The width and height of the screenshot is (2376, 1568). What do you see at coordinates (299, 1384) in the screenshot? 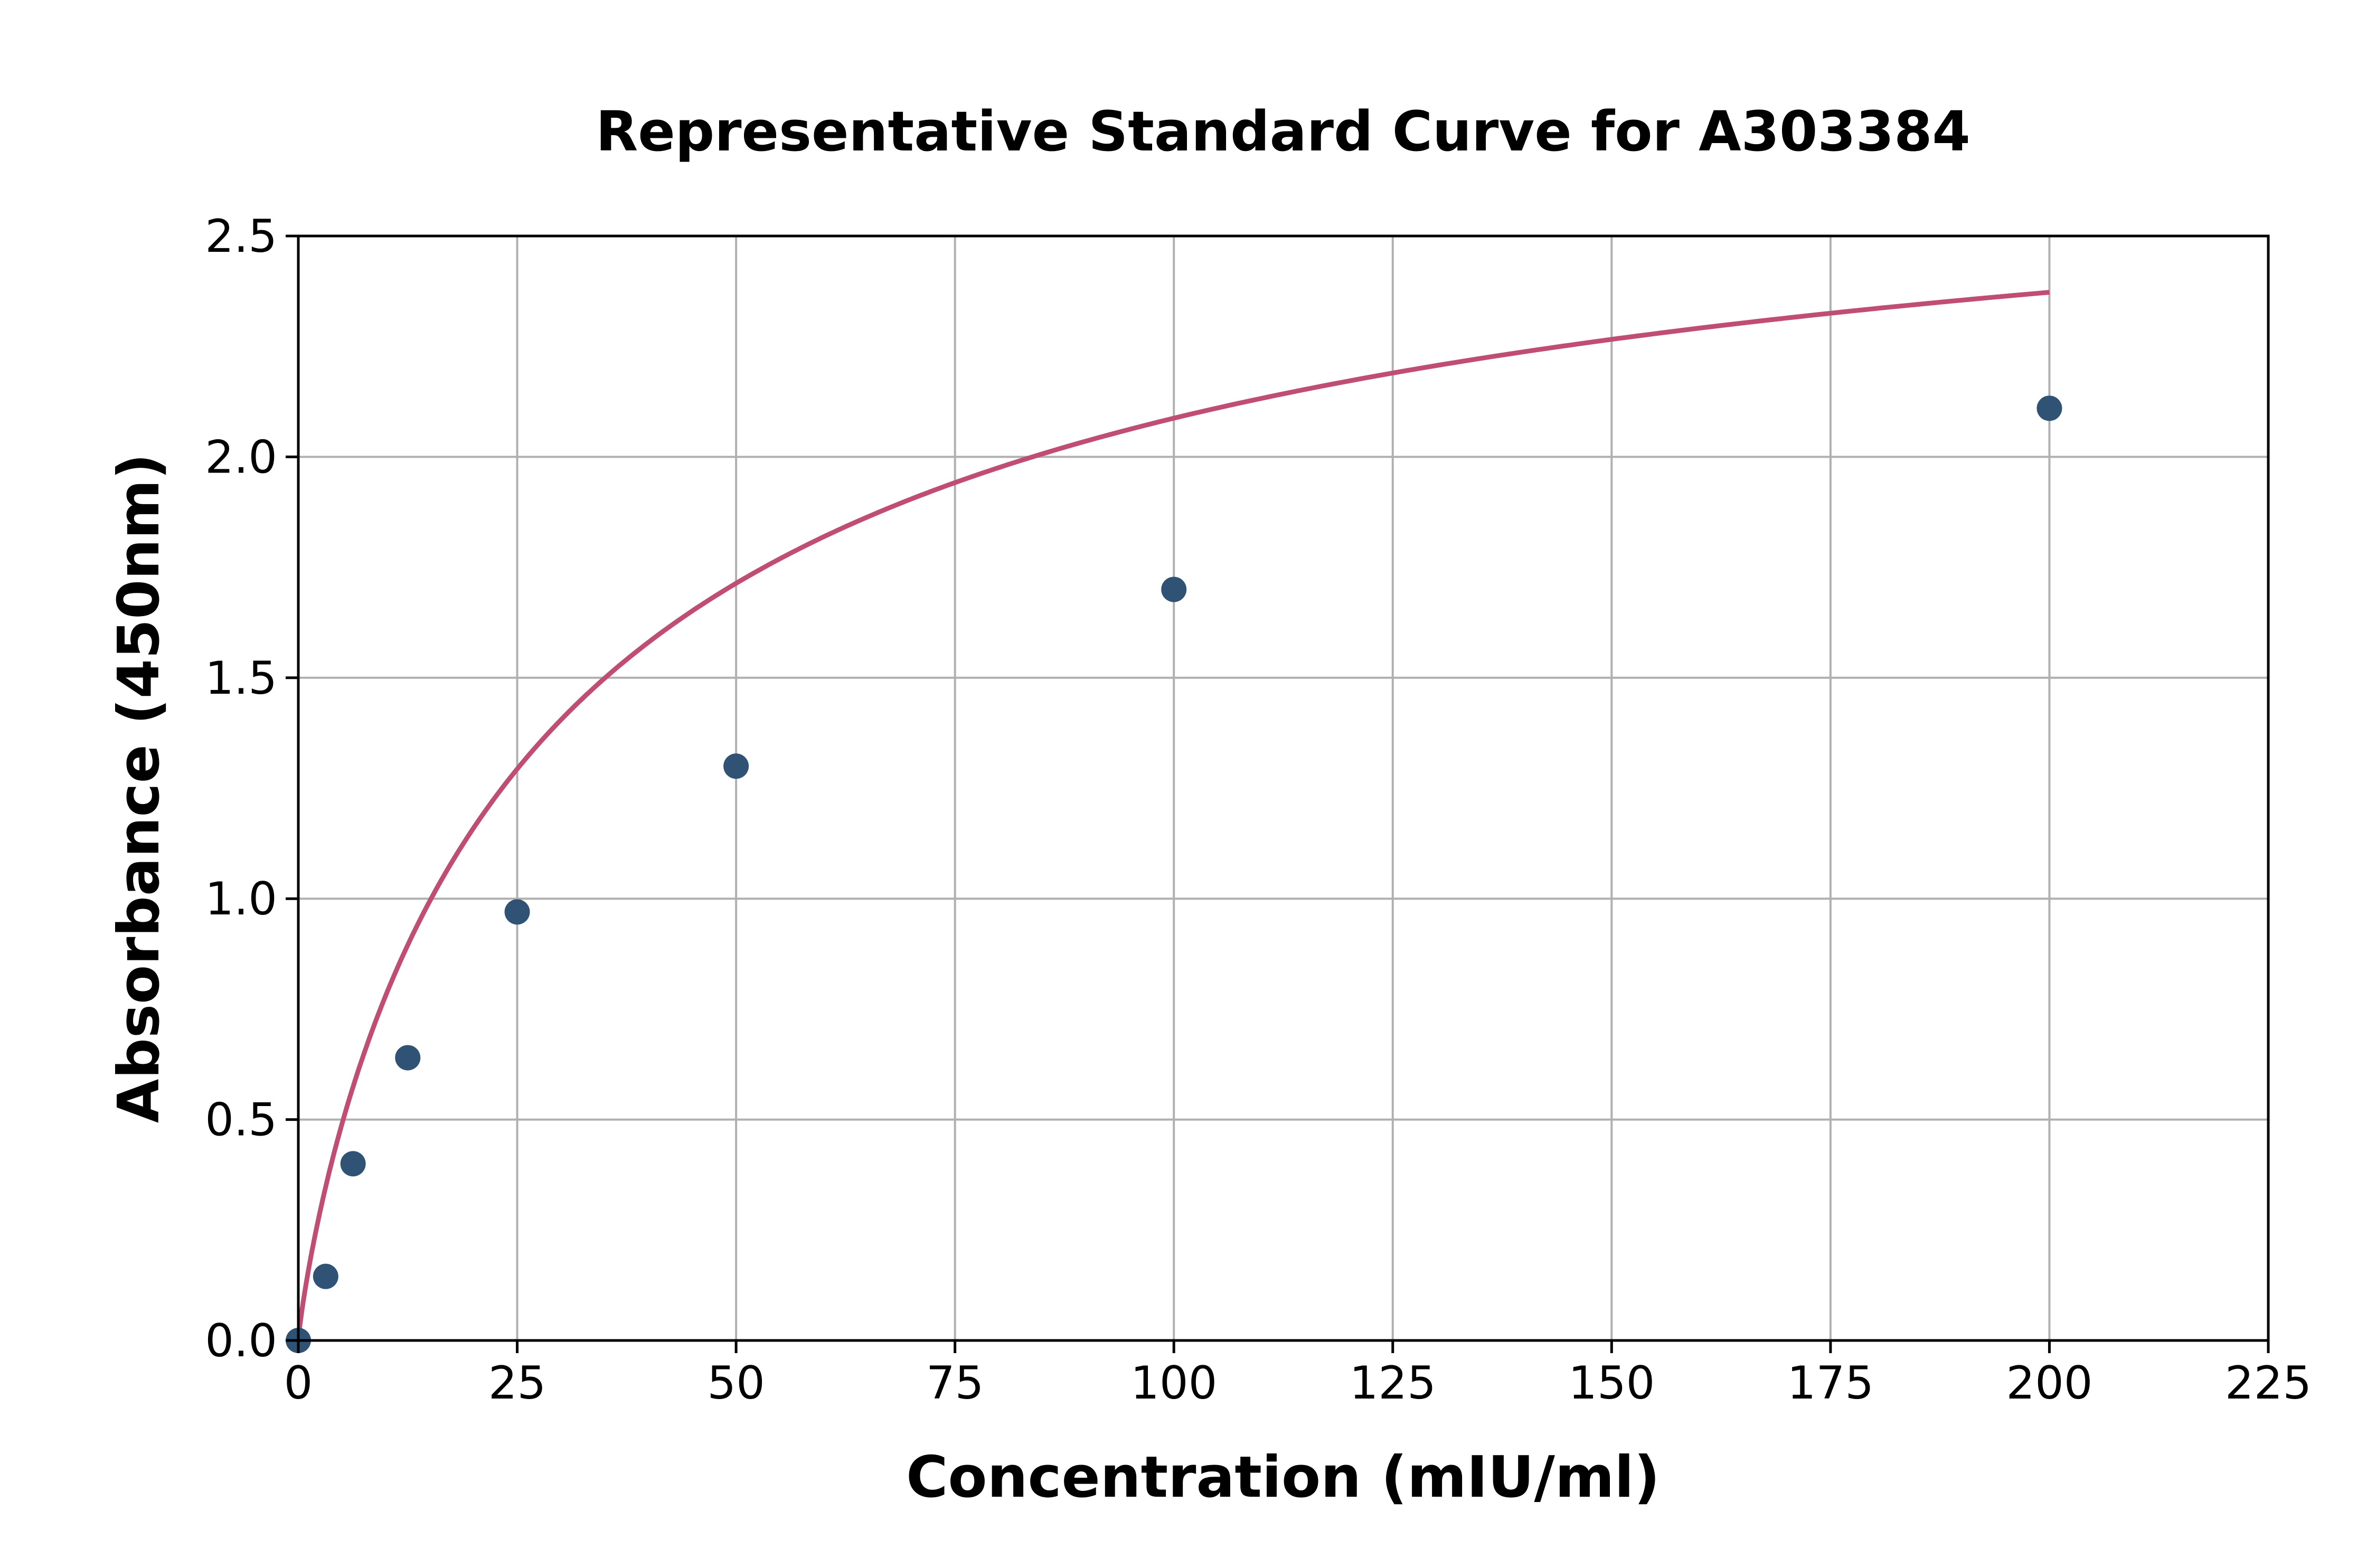
I see `x-tick-label: 0` at bounding box center [299, 1384].